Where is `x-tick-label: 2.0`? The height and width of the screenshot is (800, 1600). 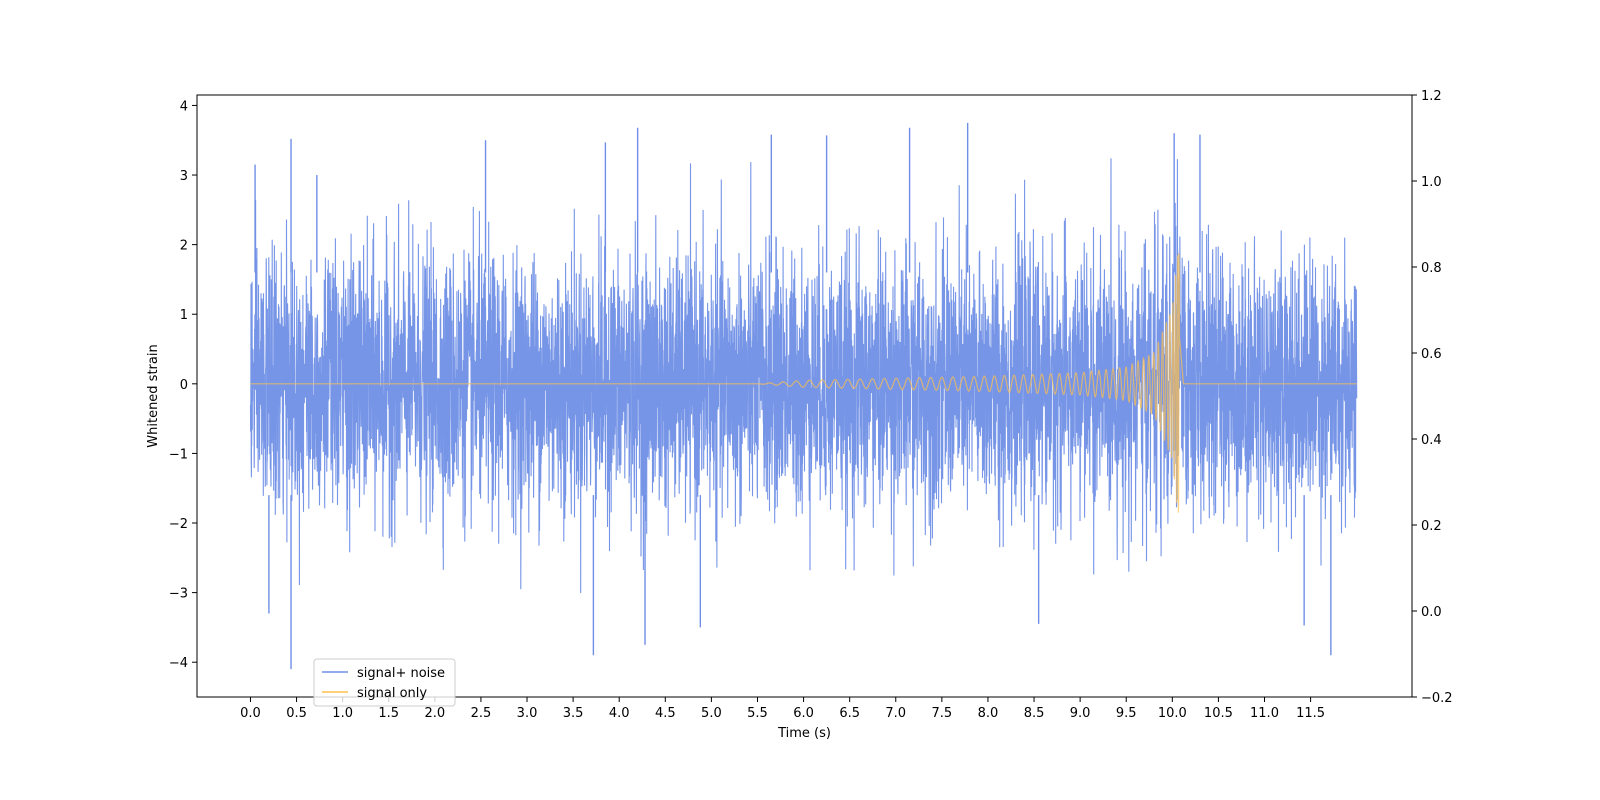
x-tick-label: 2.0 is located at coordinates (434, 713).